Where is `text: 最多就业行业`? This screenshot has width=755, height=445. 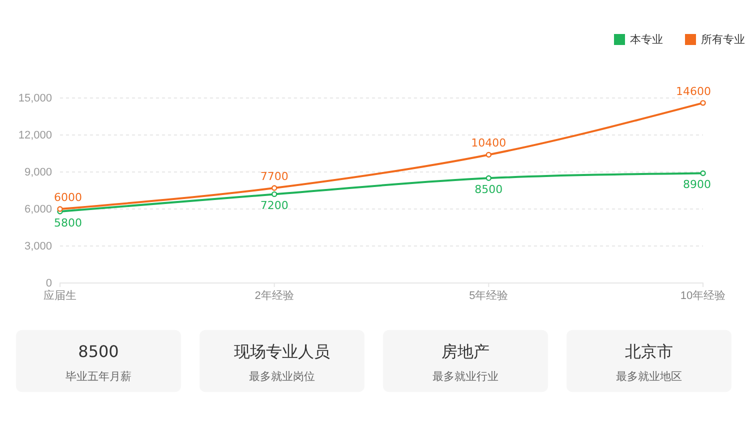 text: 最多就业行业 is located at coordinates (465, 376).